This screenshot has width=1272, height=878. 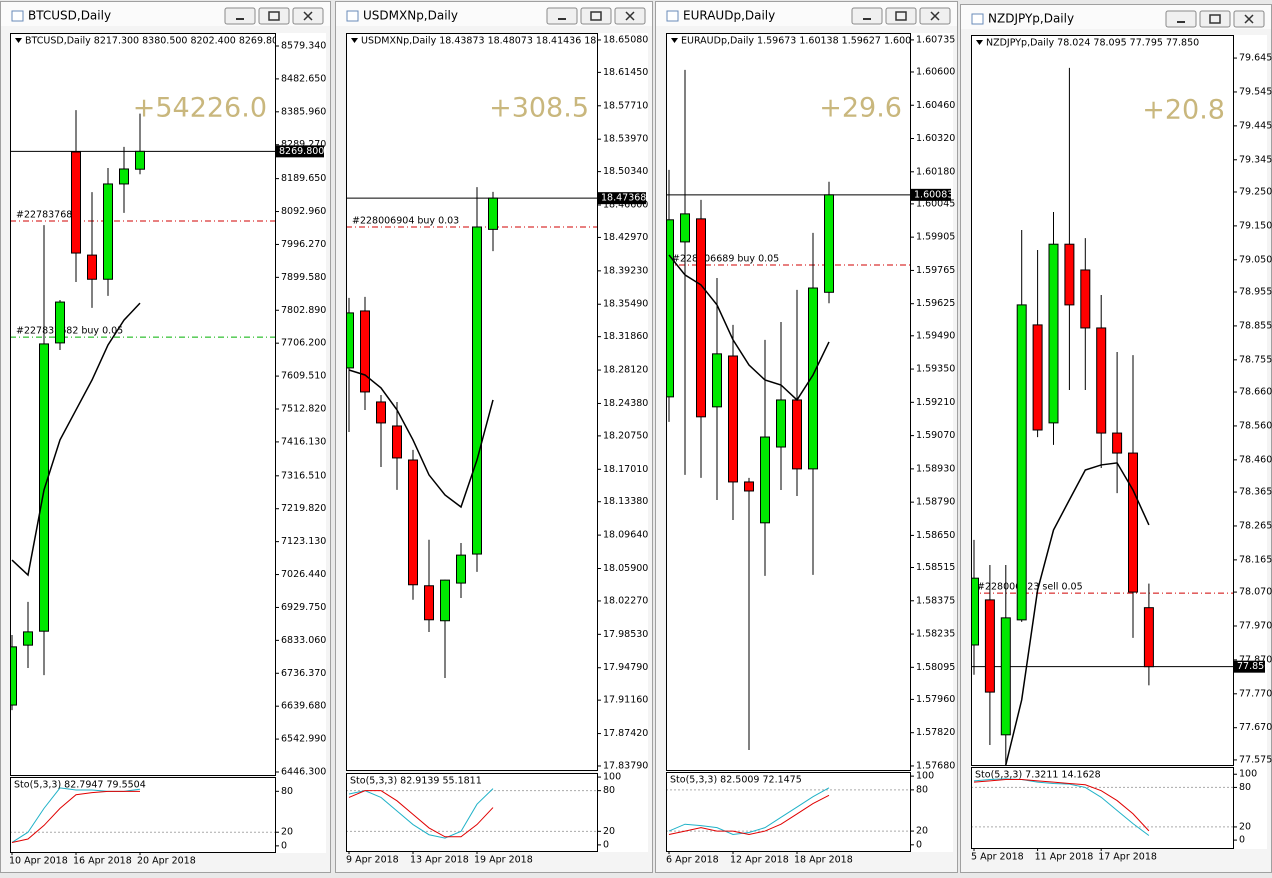 What do you see at coordinates (1127, 857) in the screenshot?
I see `date-label: 17 Apr 2018` at bounding box center [1127, 857].